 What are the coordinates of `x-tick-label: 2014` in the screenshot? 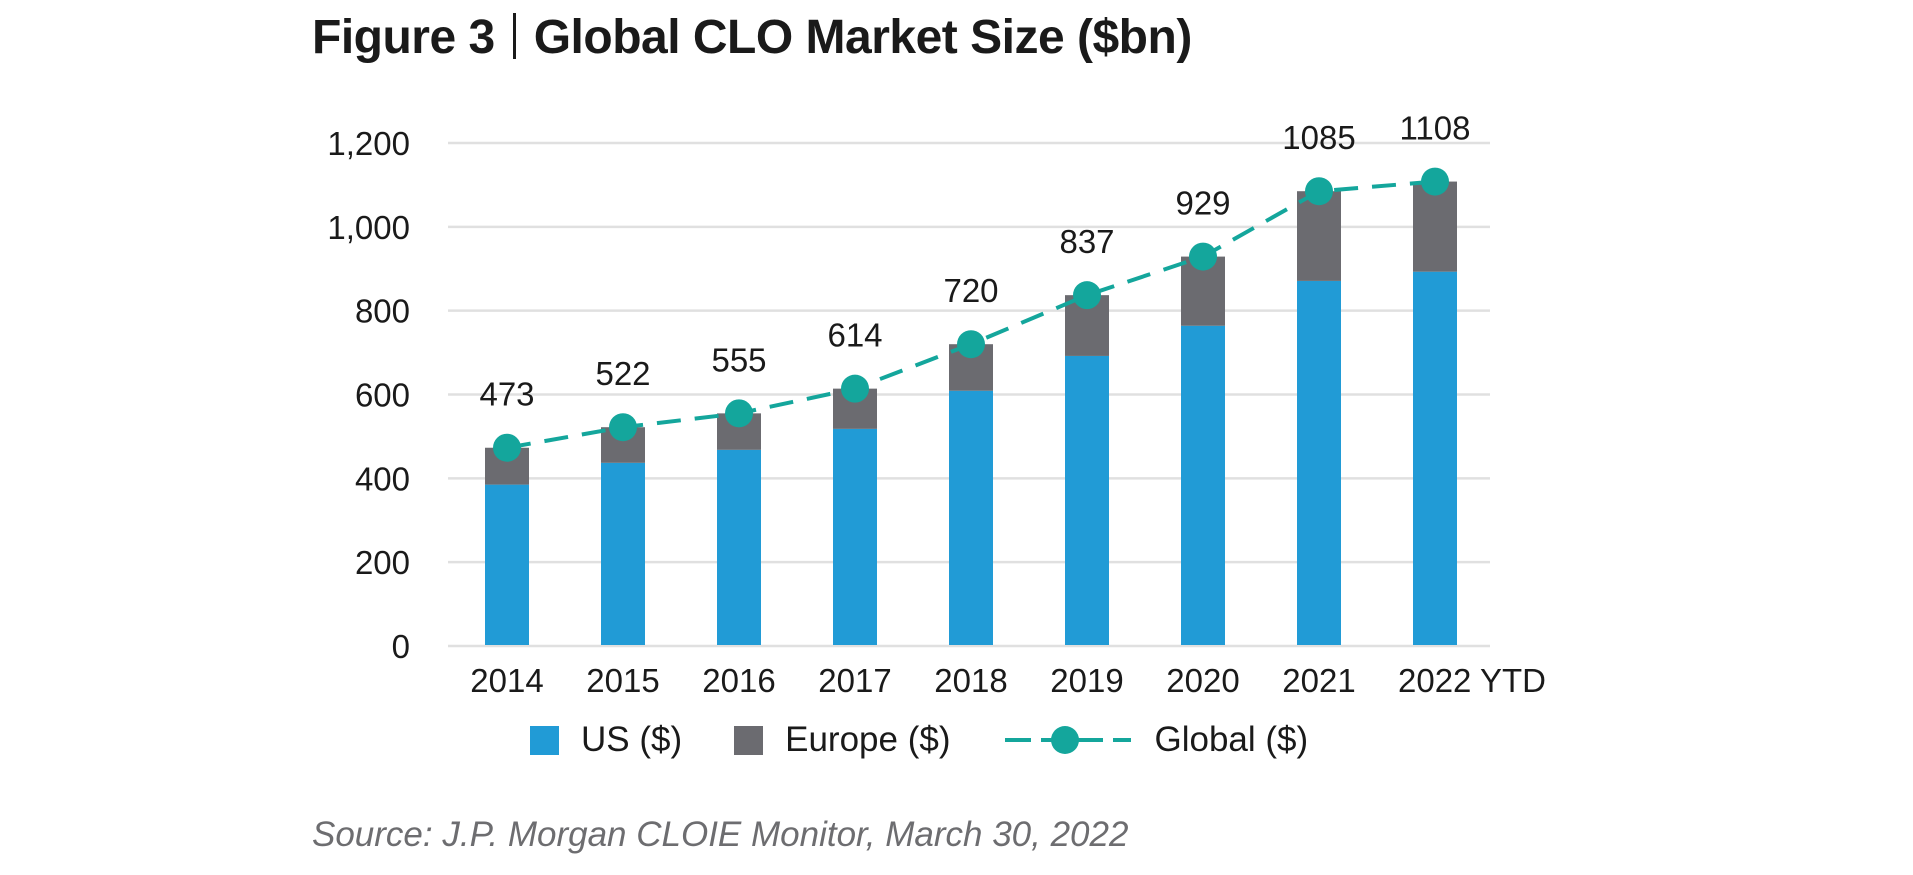 It's located at (506, 680).